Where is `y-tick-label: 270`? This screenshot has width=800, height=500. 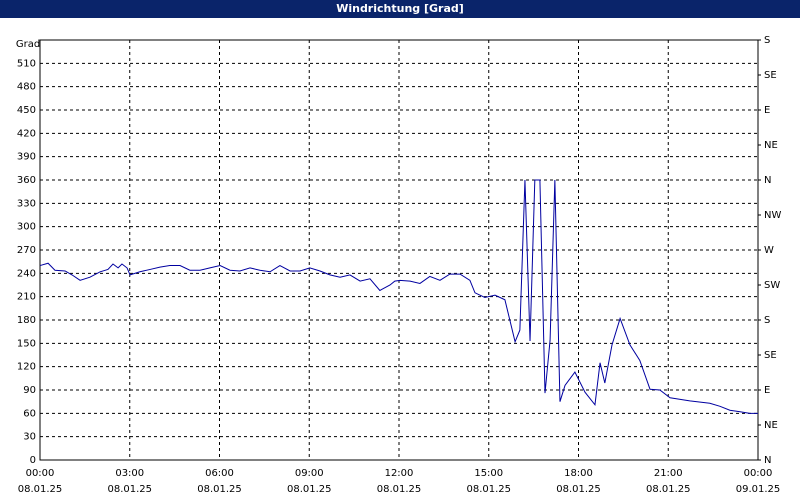 y-tick-label: 270 is located at coordinates (26, 250).